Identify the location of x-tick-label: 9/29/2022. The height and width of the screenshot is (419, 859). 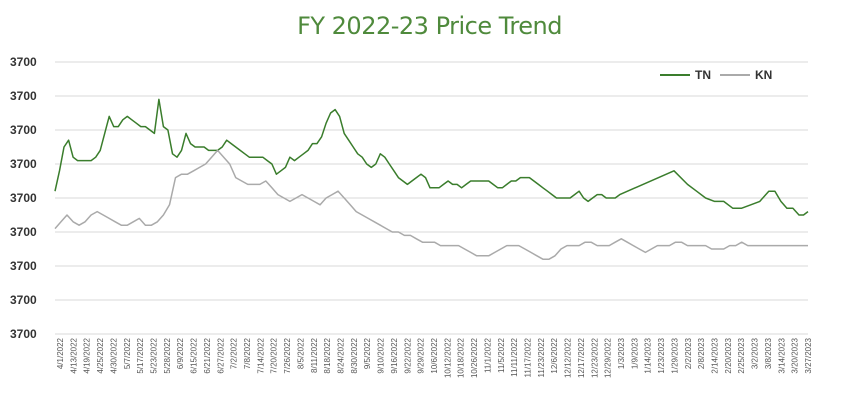
(421, 355).